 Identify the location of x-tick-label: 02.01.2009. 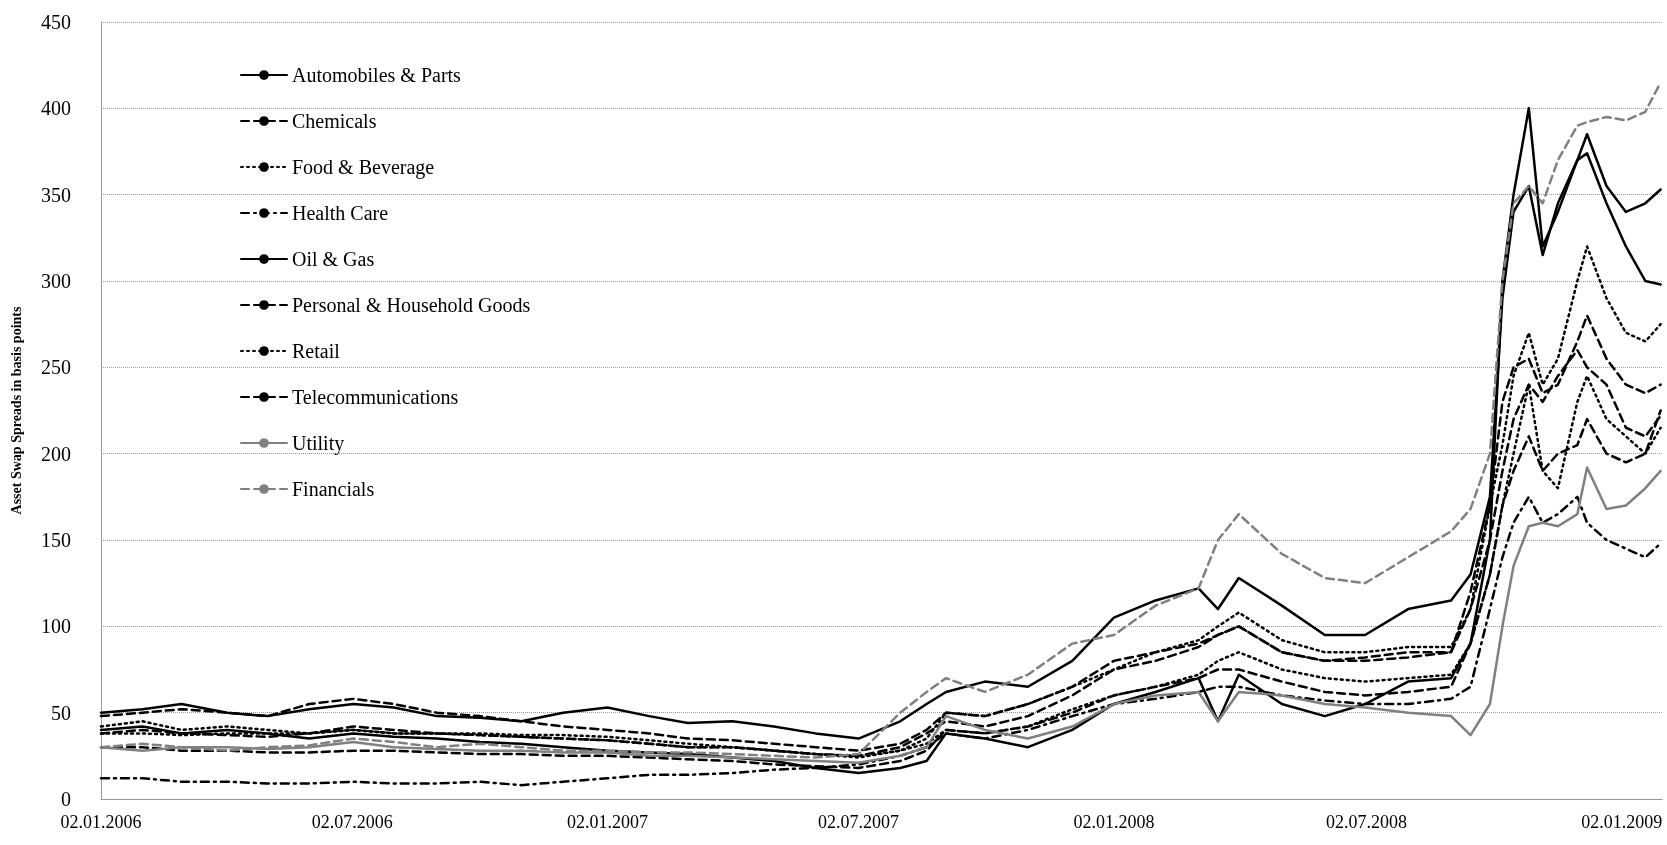
(1622, 822).